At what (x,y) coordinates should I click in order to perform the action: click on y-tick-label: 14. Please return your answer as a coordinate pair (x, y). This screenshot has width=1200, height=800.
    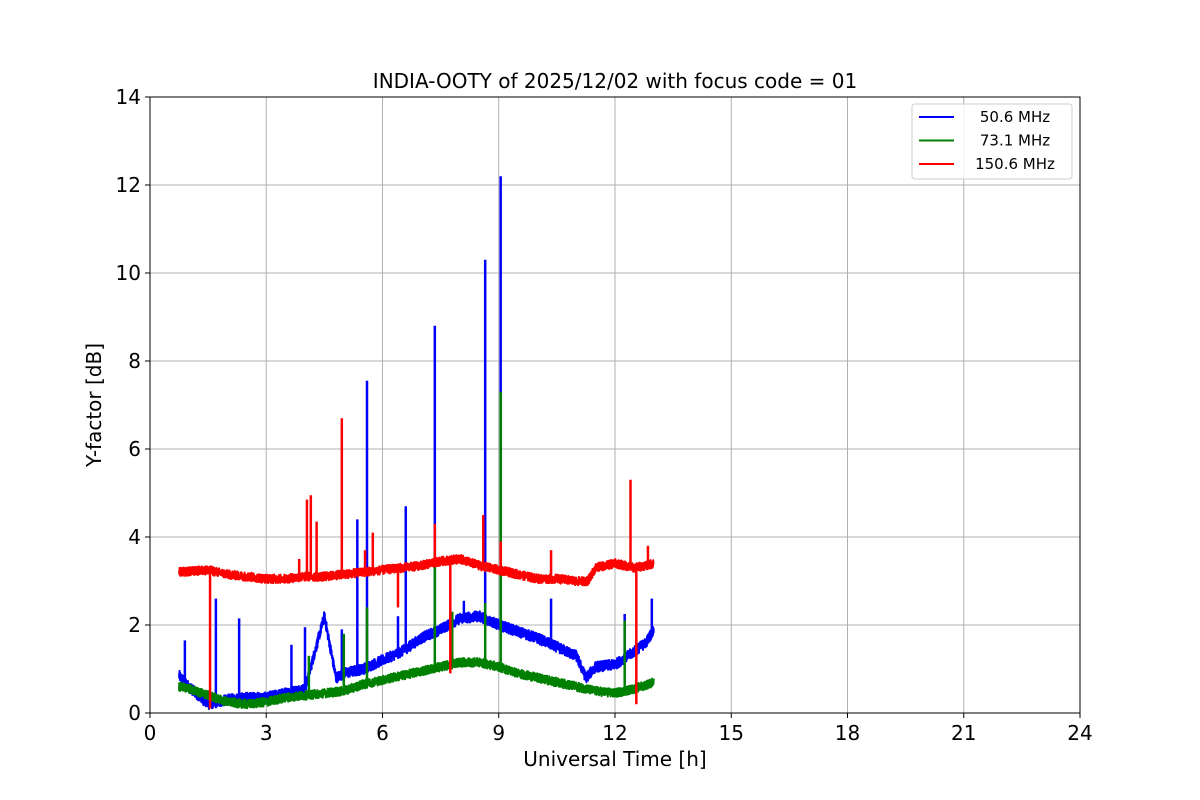
    Looking at the image, I should click on (128, 97).